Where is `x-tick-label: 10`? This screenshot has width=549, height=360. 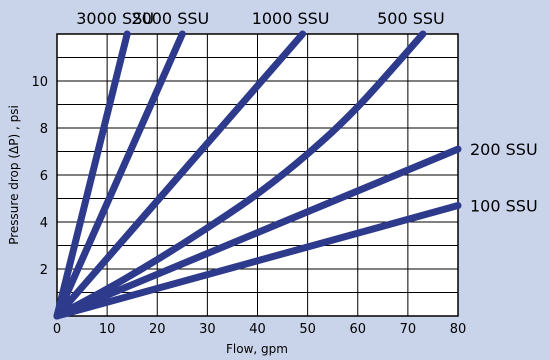
x-tick-label: 10 is located at coordinates (107, 329).